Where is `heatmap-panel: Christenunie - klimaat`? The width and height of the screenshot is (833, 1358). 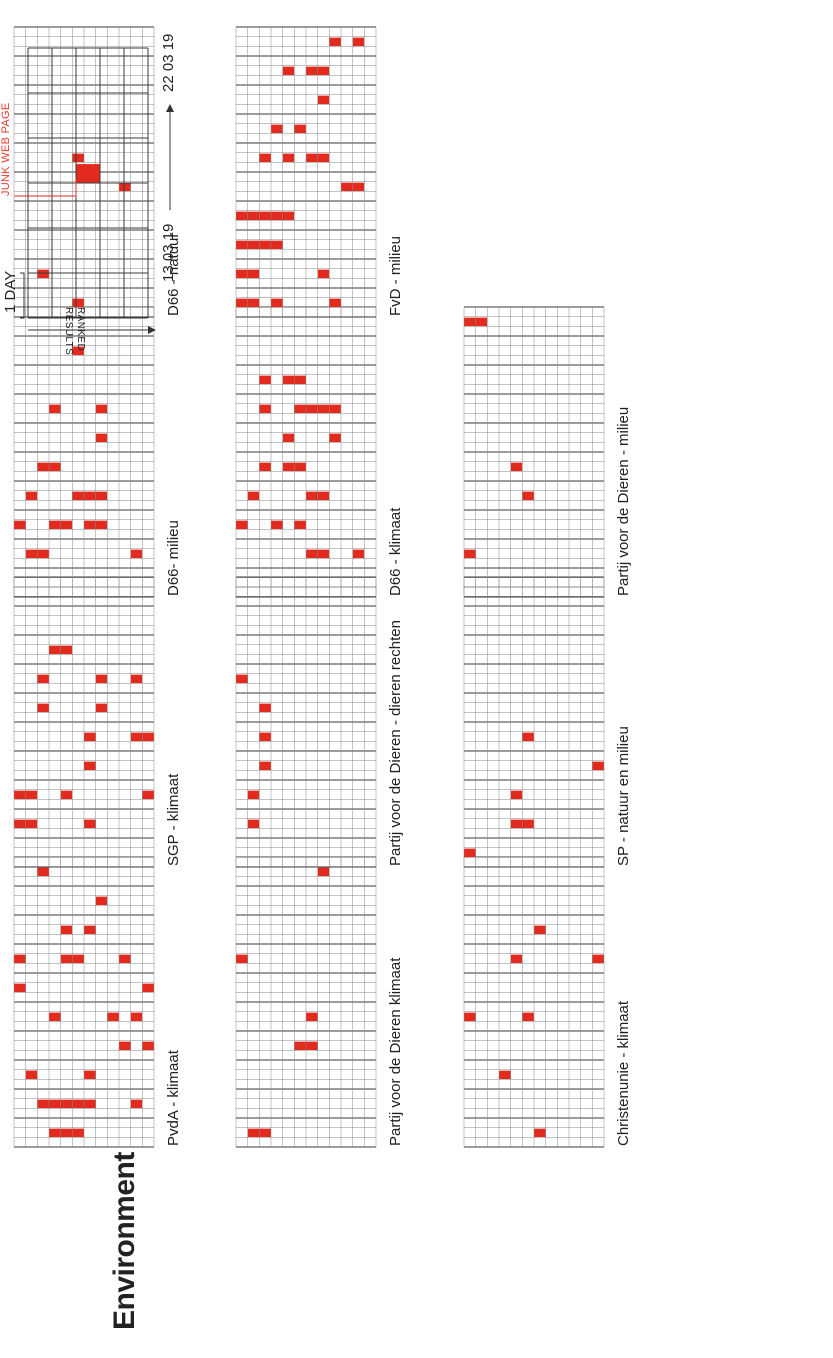 heatmap-panel: Christenunie - klimaat is located at coordinates (585, 999).